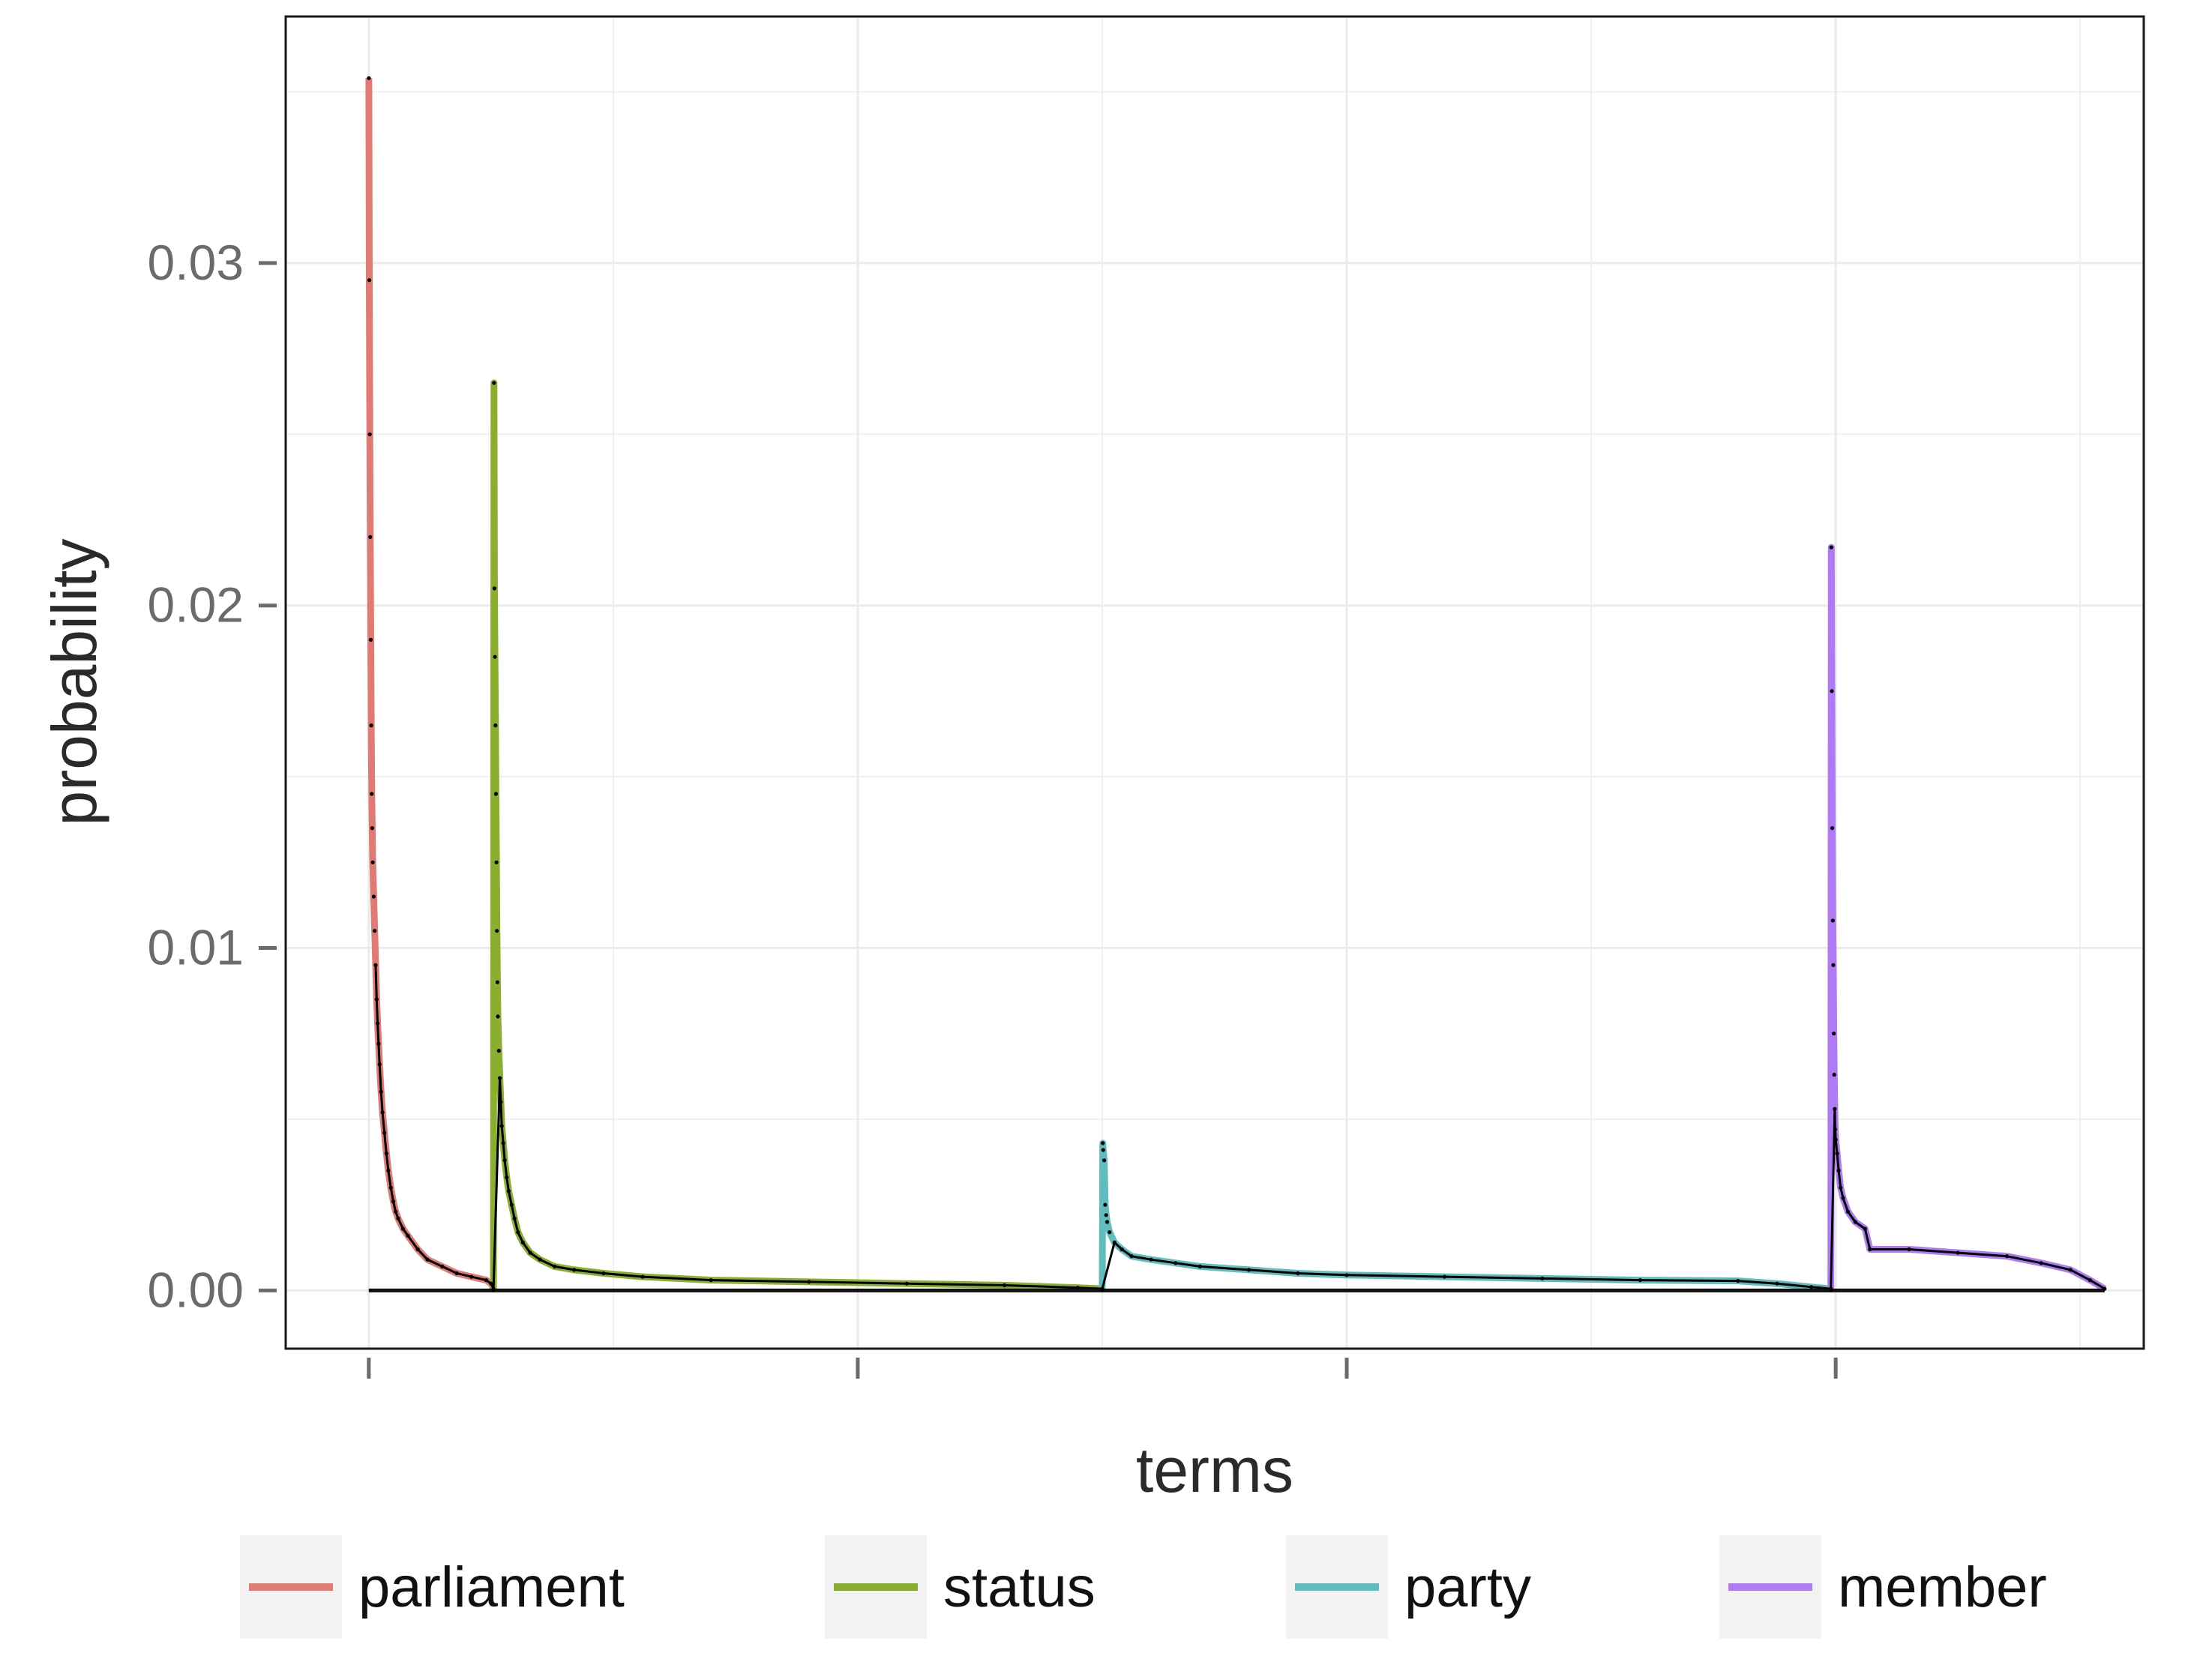 The height and width of the screenshot is (1680, 2212). What do you see at coordinates (1019, 1587) in the screenshot?
I see `legend-label-status: status` at bounding box center [1019, 1587].